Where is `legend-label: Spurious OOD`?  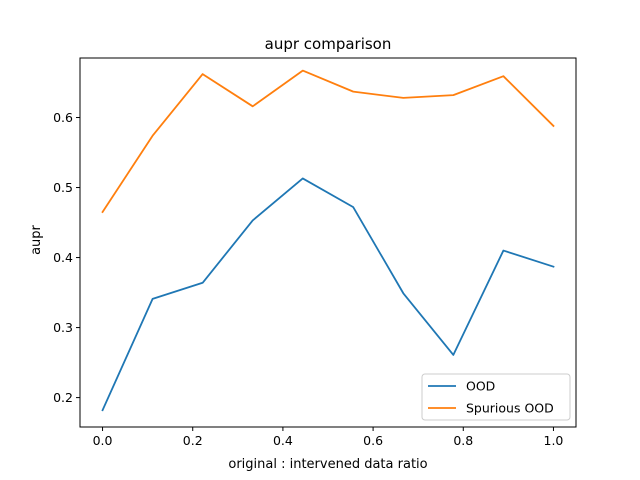
legend-label: Spurious OOD is located at coordinates (510, 408).